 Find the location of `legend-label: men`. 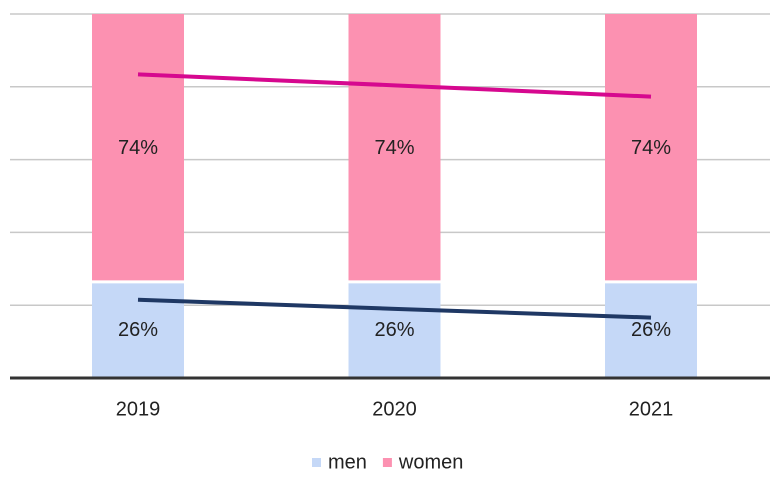

legend-label: men is located at coordinates (347, 462).